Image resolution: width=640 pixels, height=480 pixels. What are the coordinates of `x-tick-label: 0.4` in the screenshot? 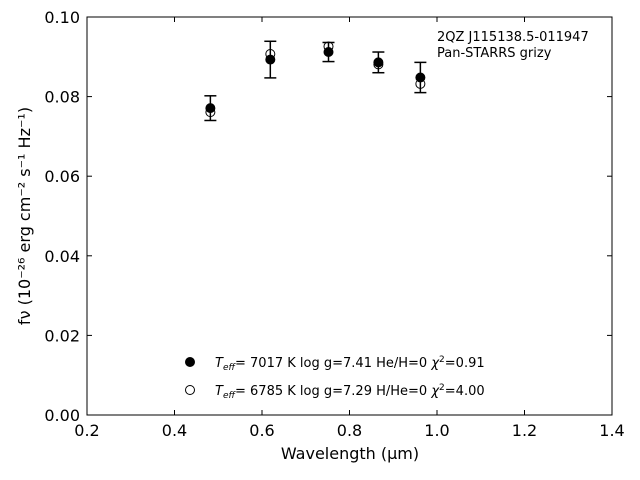 It's located at (174, 430).